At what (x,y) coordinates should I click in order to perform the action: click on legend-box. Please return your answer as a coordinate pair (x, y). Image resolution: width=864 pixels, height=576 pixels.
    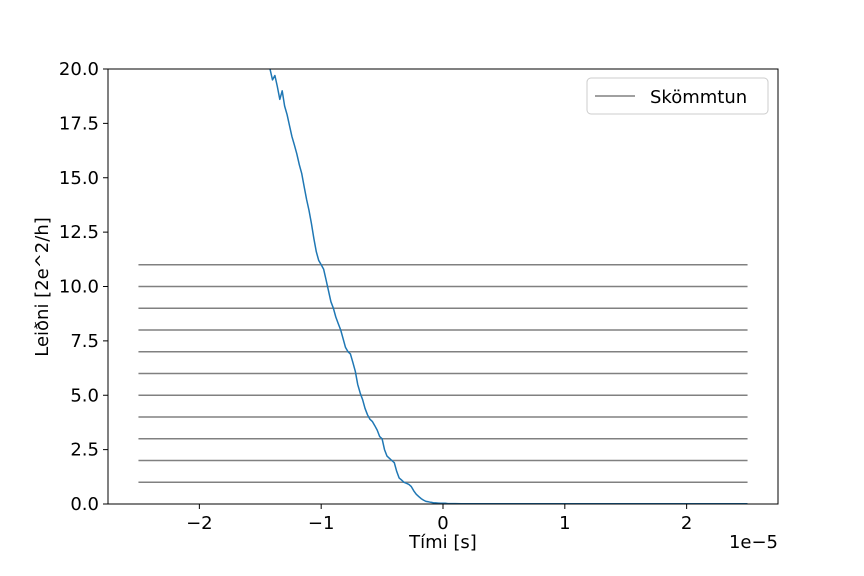
    Looking at the image, I should click on (677, 96).